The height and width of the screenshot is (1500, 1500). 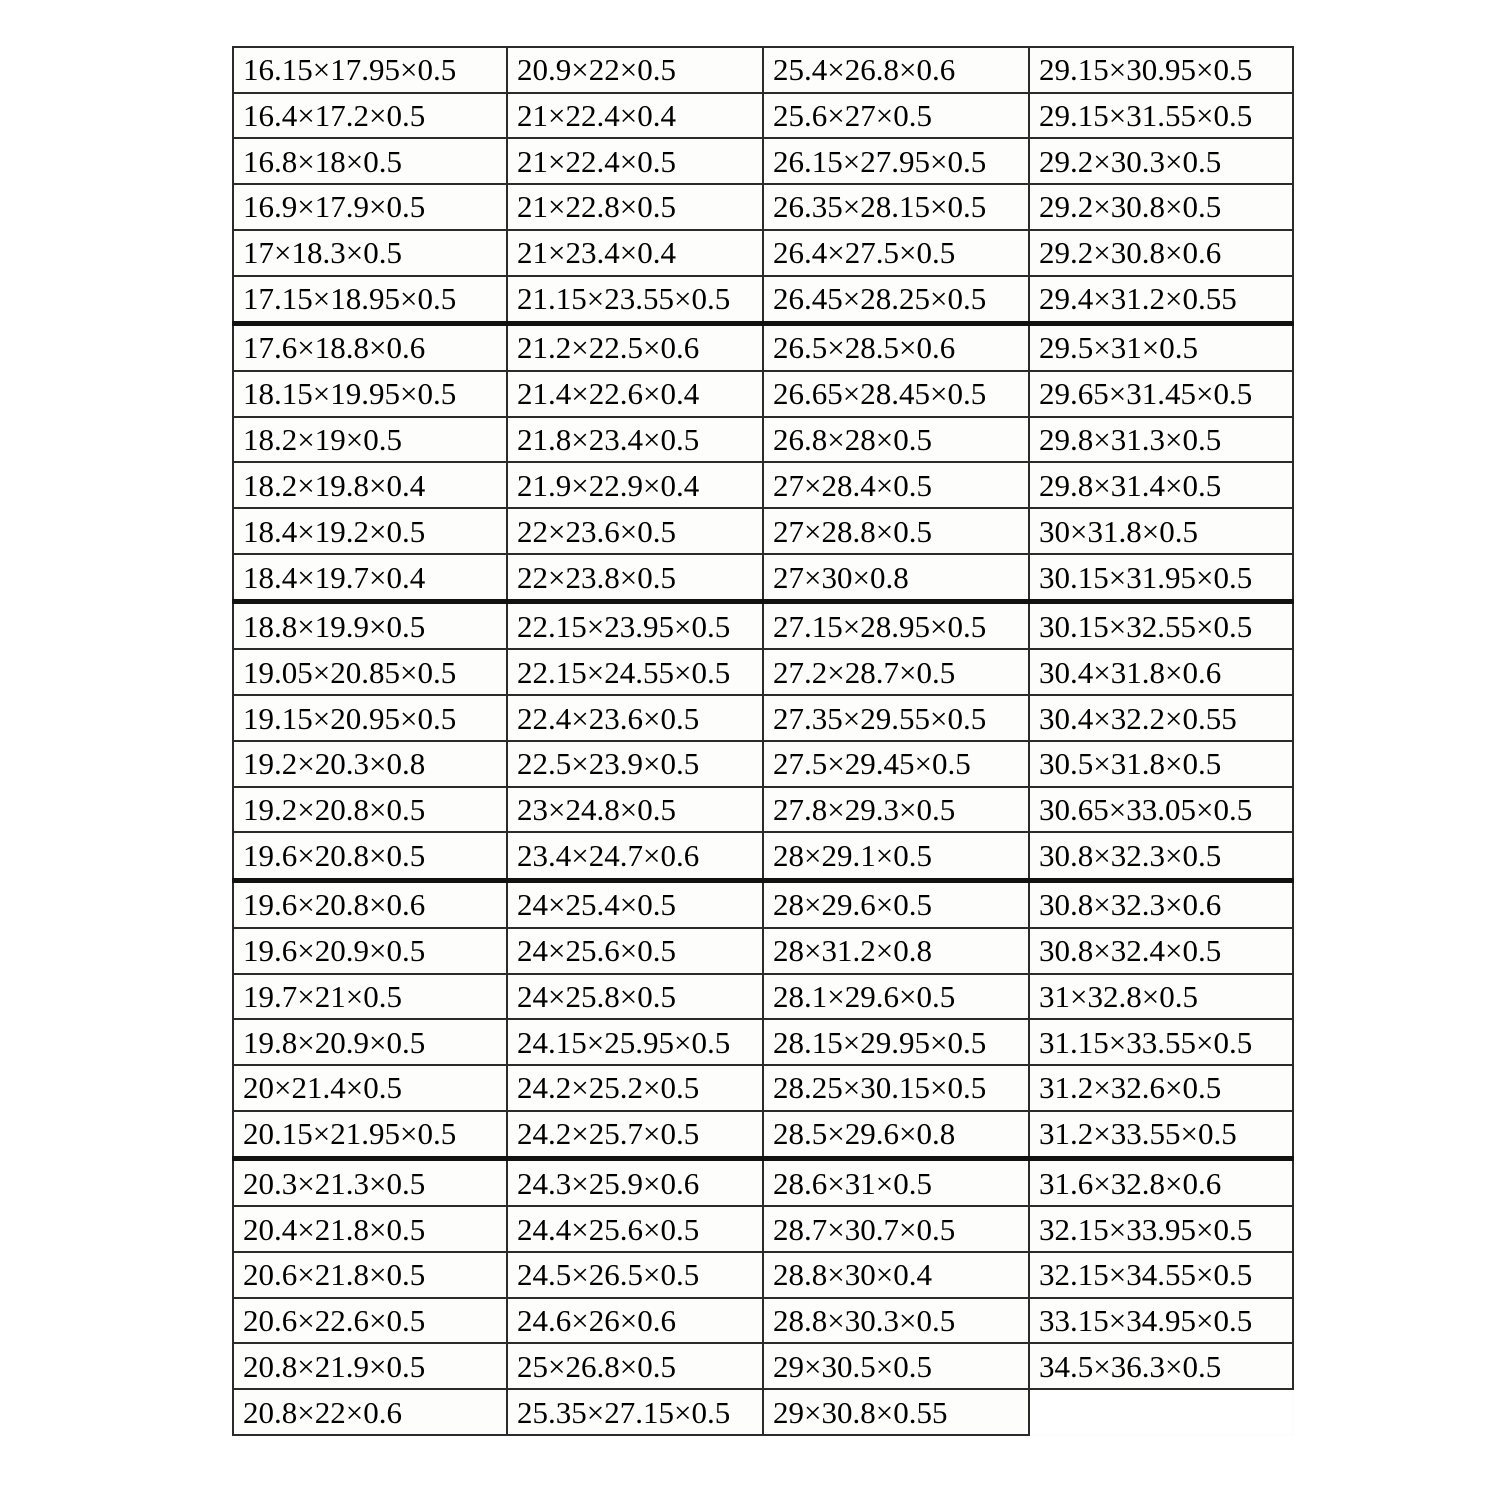 What do you see at coordinates (370, 672) in the screenshot?
I see `table-cell: 19.05×20.85×0.5` at bounding box center [370, 672].